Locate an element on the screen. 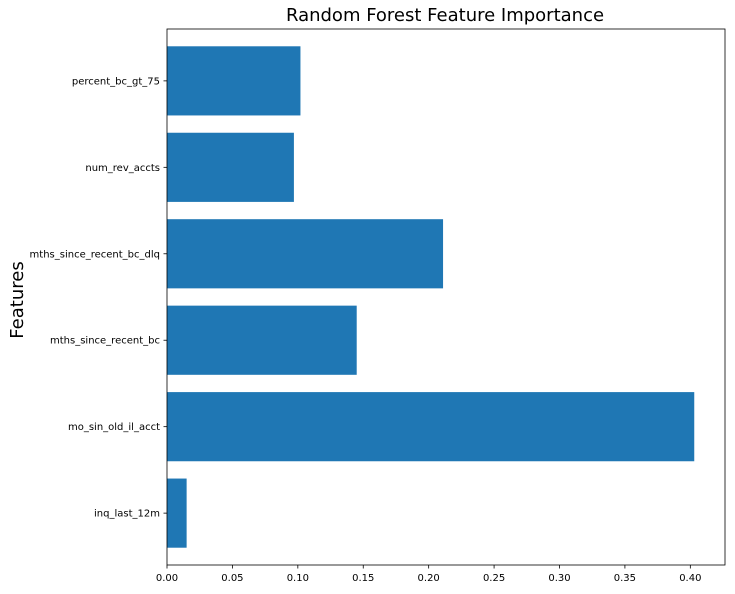  y-tick-label: inq_last_12m is located at coordinates (127, 514).